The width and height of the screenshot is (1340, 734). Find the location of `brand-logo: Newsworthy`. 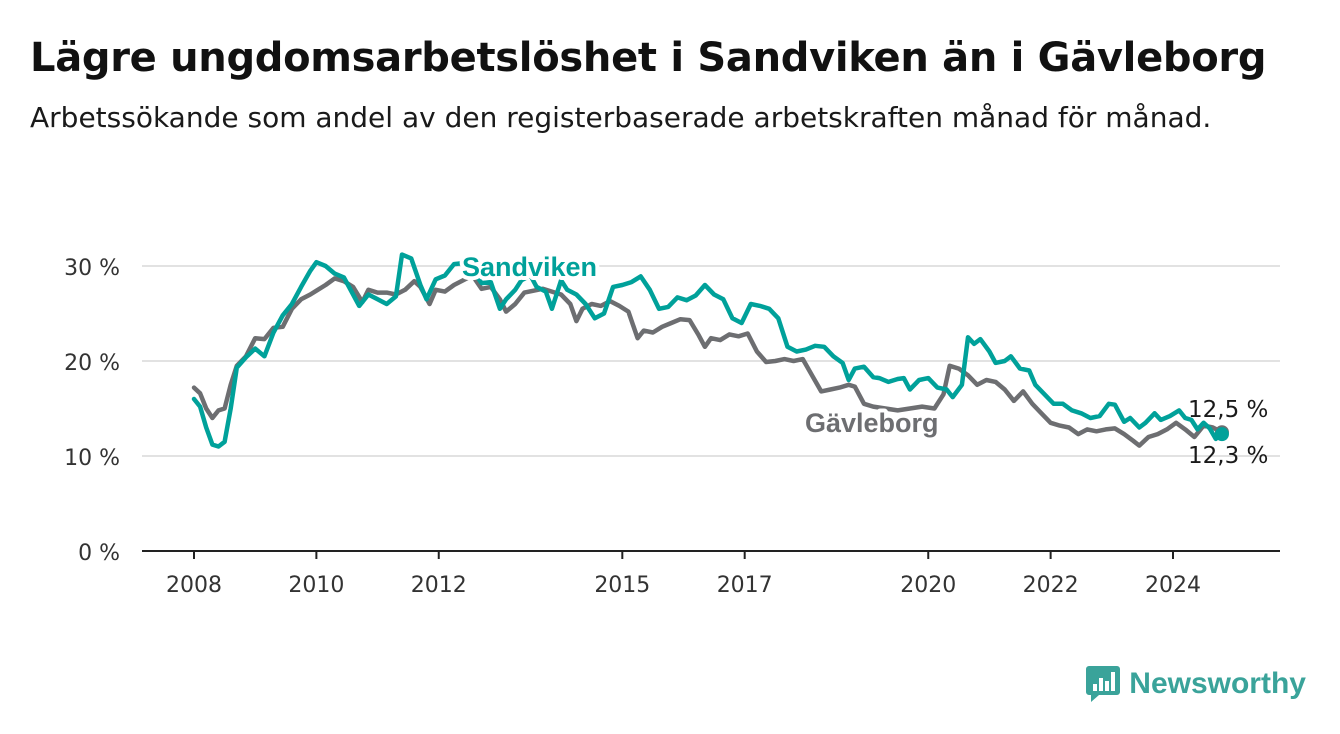

brand-logo: Newsworthy is located at coordinates (1195, 684).